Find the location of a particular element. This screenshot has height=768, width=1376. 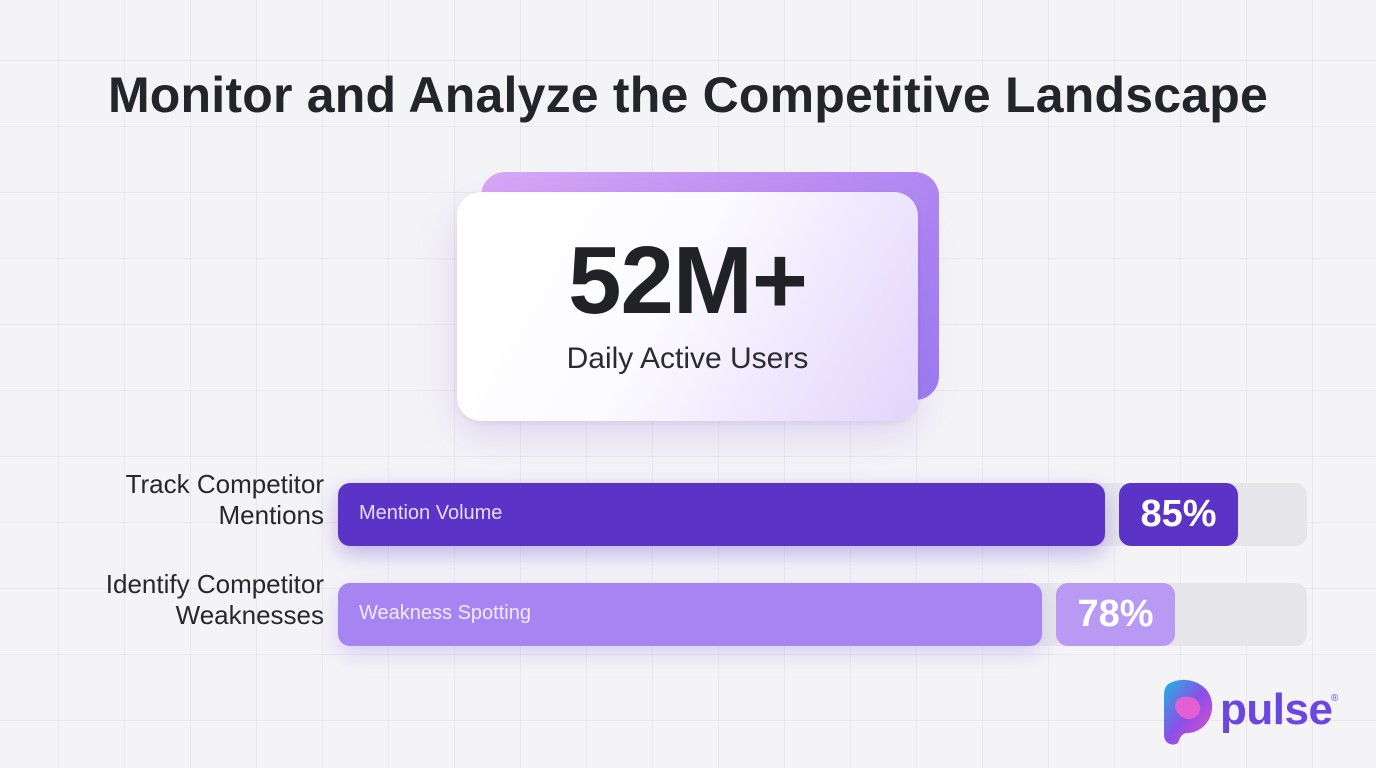

bar-inner-label: Weakness Spotting is located at coordinates (445, 613).